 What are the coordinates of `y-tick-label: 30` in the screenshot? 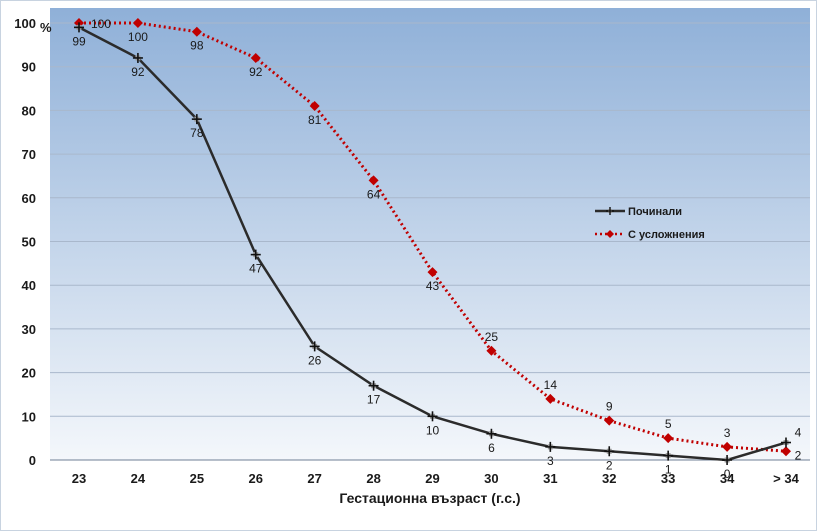 It's located at (29, 329).